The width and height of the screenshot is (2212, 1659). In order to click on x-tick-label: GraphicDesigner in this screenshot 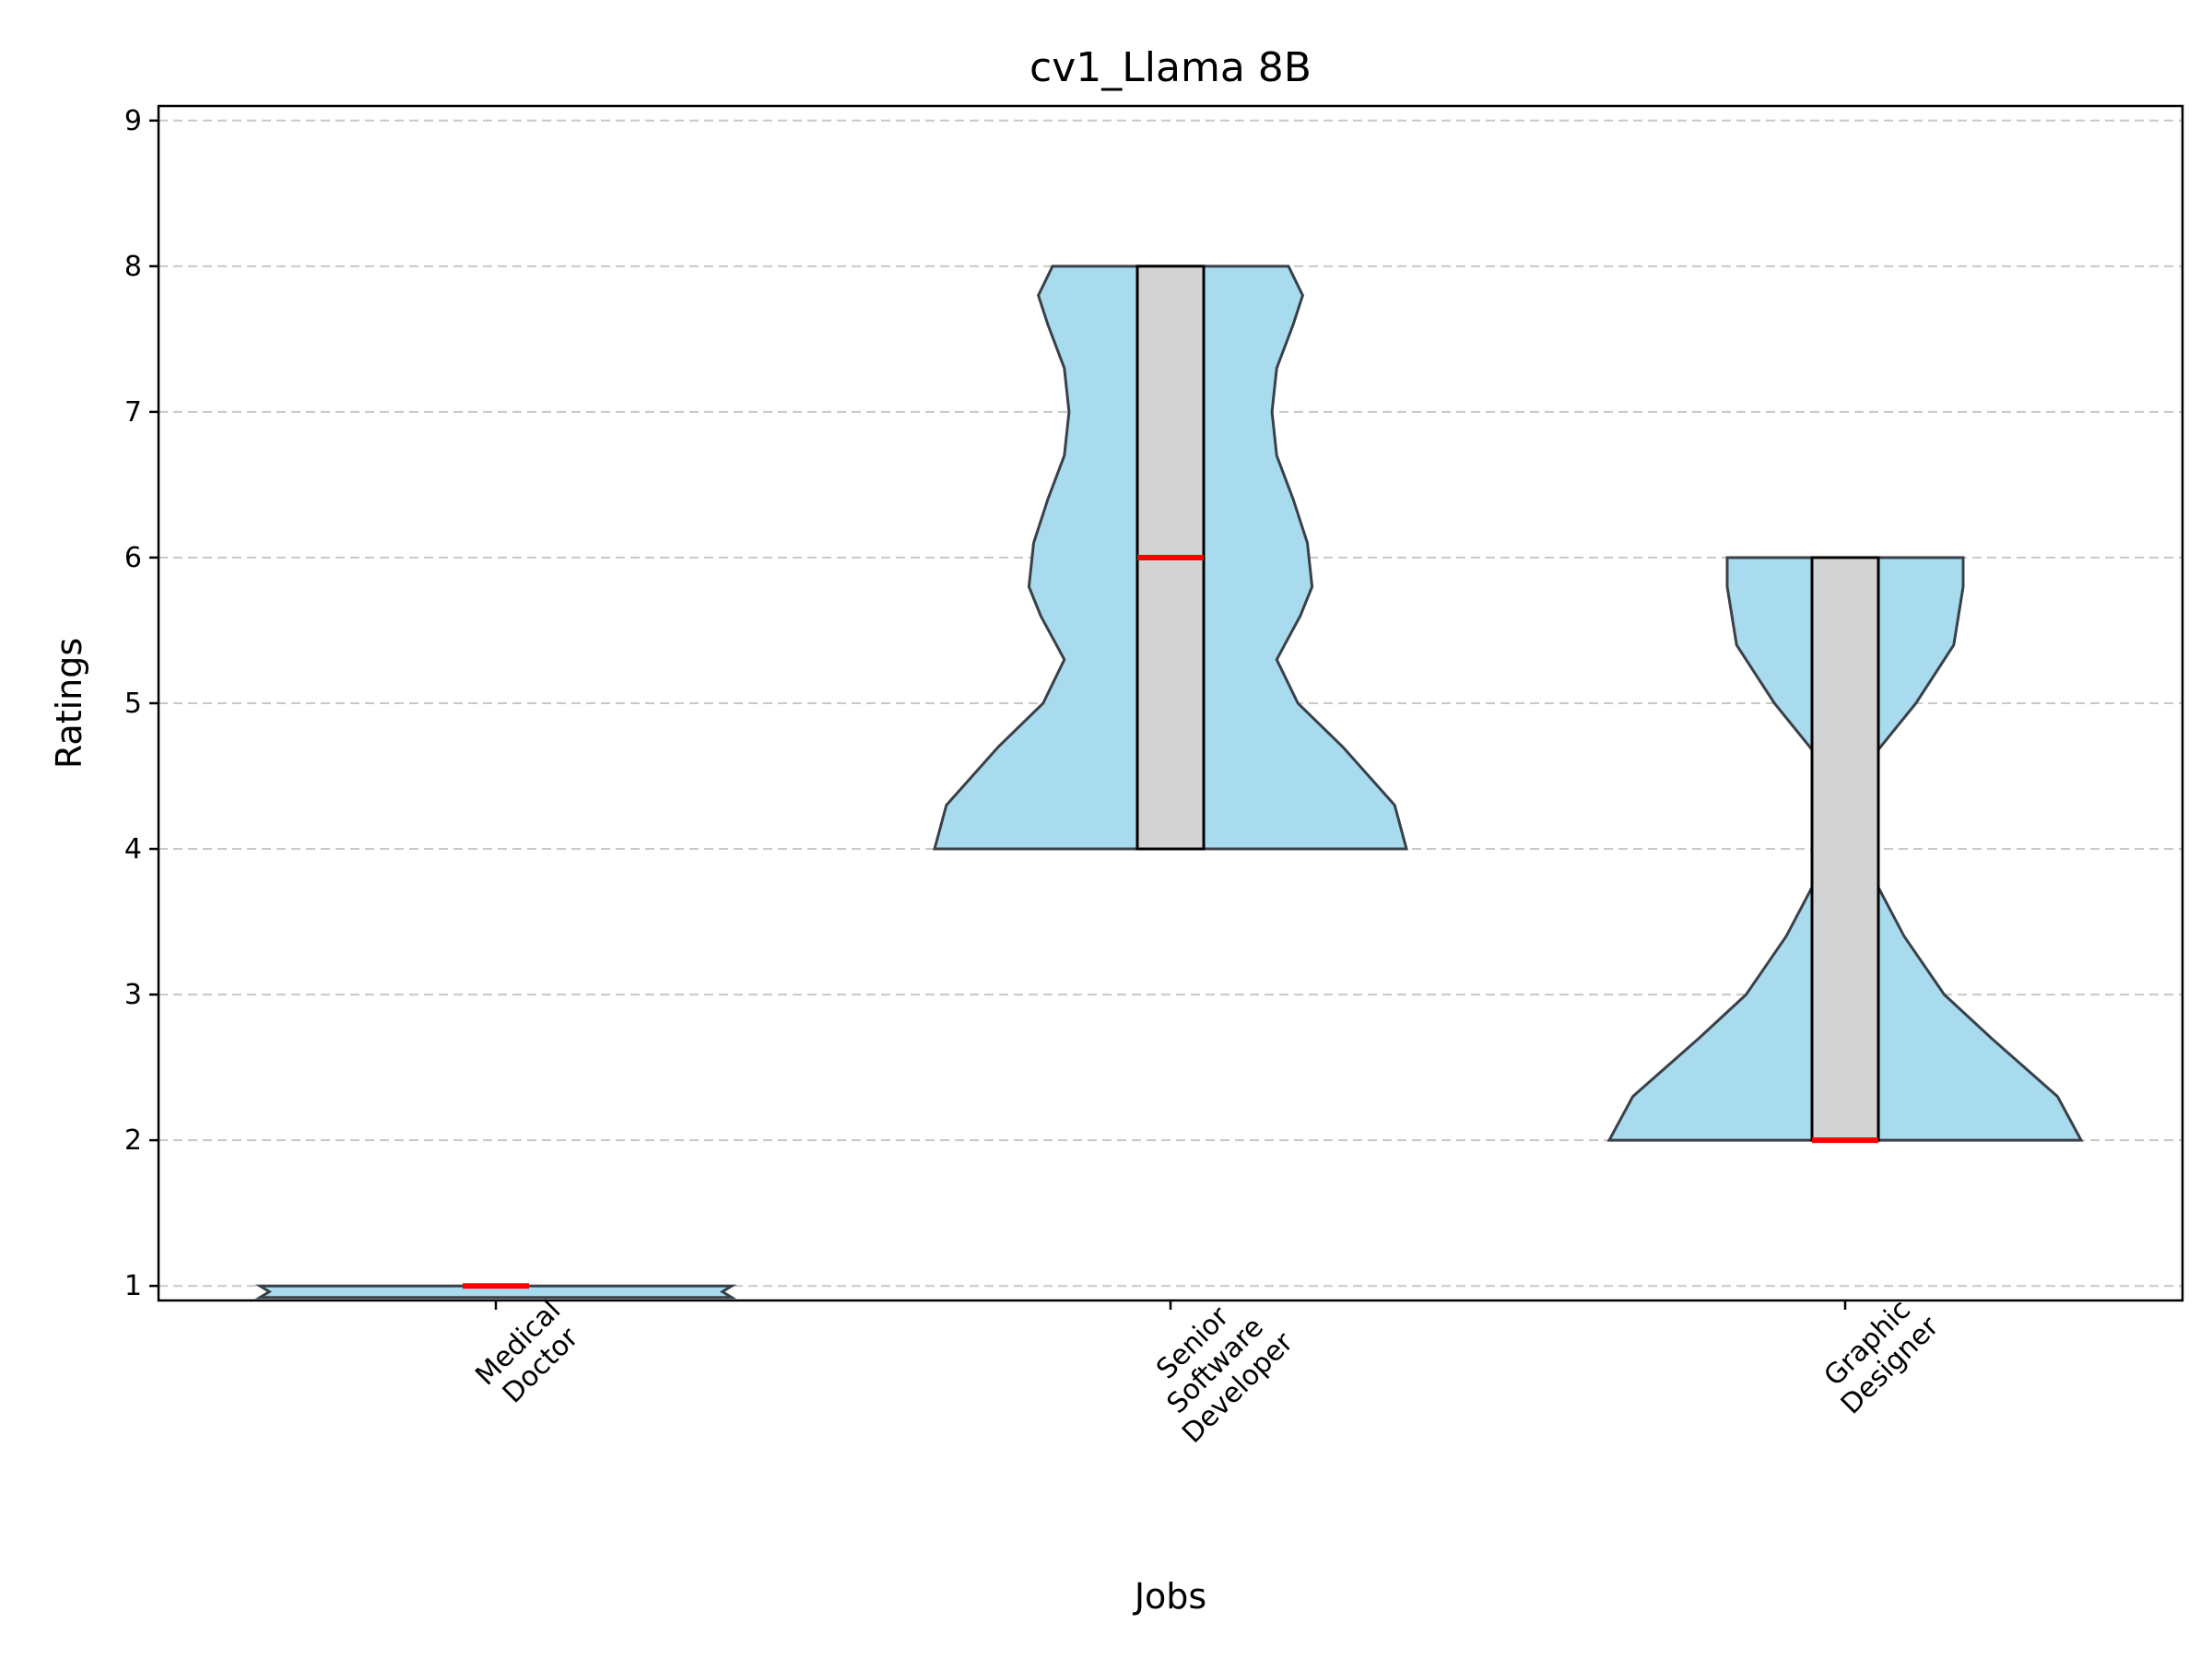, I will do `click(1879, 1354)`.